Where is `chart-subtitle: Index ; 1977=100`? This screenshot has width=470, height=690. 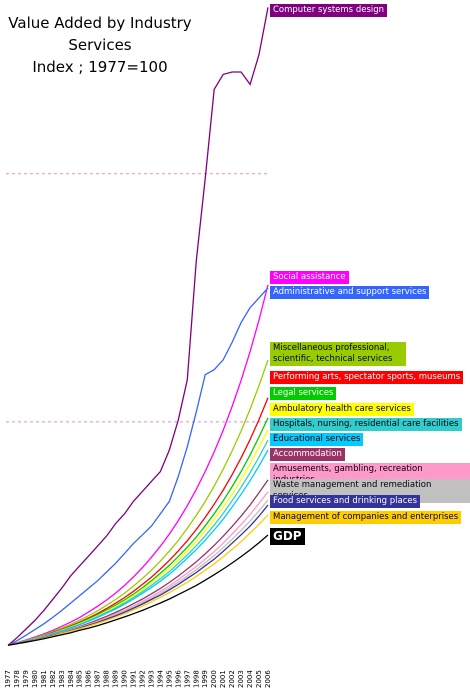
chart-subtitle: Index ; 1977=100 is located at coordinates (100, 67).